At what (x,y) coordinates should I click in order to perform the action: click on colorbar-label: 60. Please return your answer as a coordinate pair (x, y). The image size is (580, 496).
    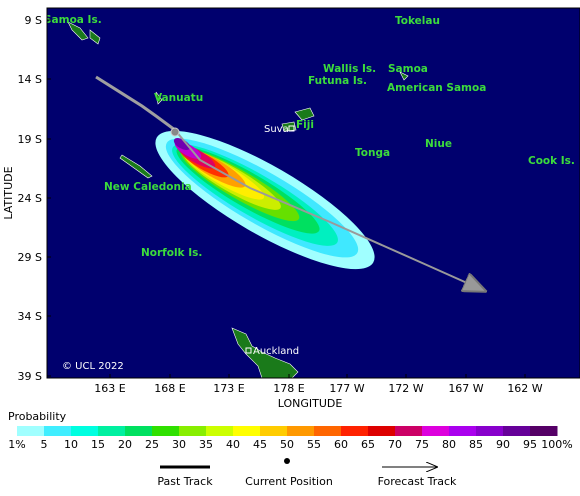
    Looking at the image, I should click on (341, 444).